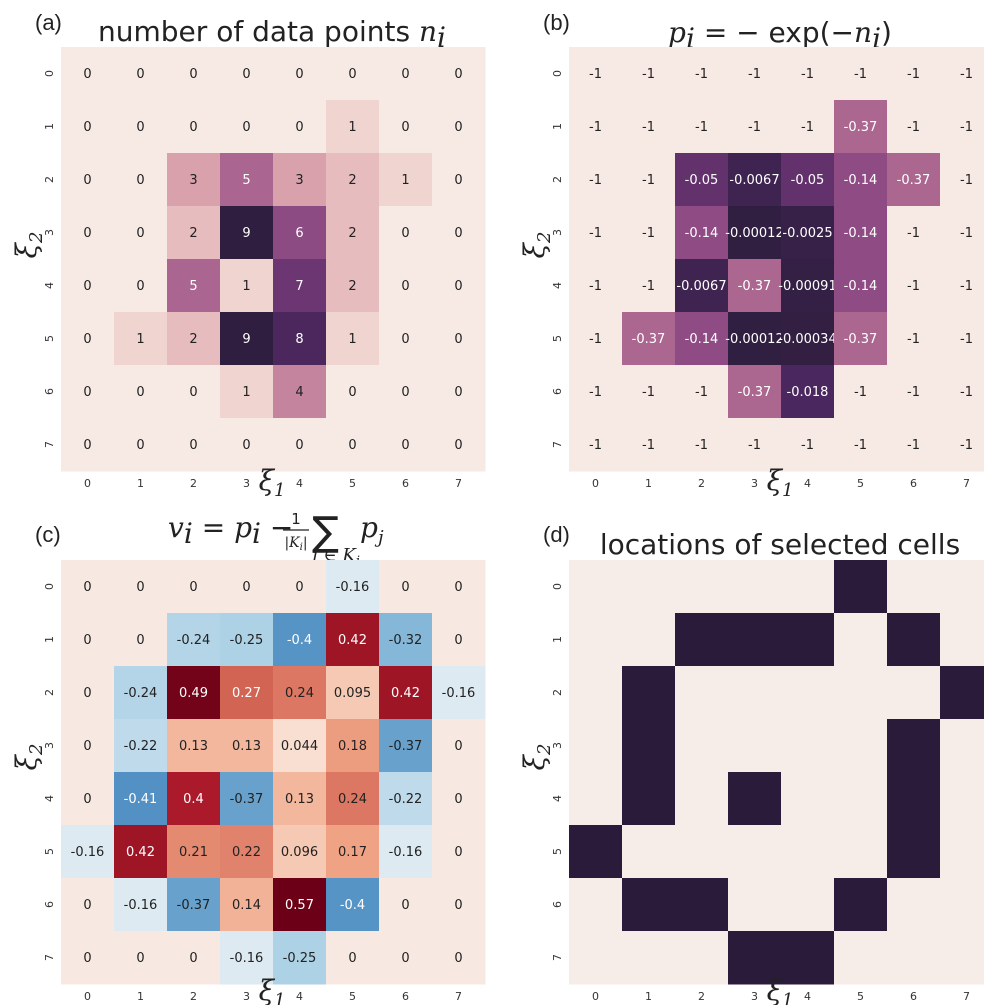 This screenshot has height=1005, width=984. What do you see at coordinates (49, 126) in the screenshot?
I see `y-tick-label: 1` at bounding box center [49, 126].